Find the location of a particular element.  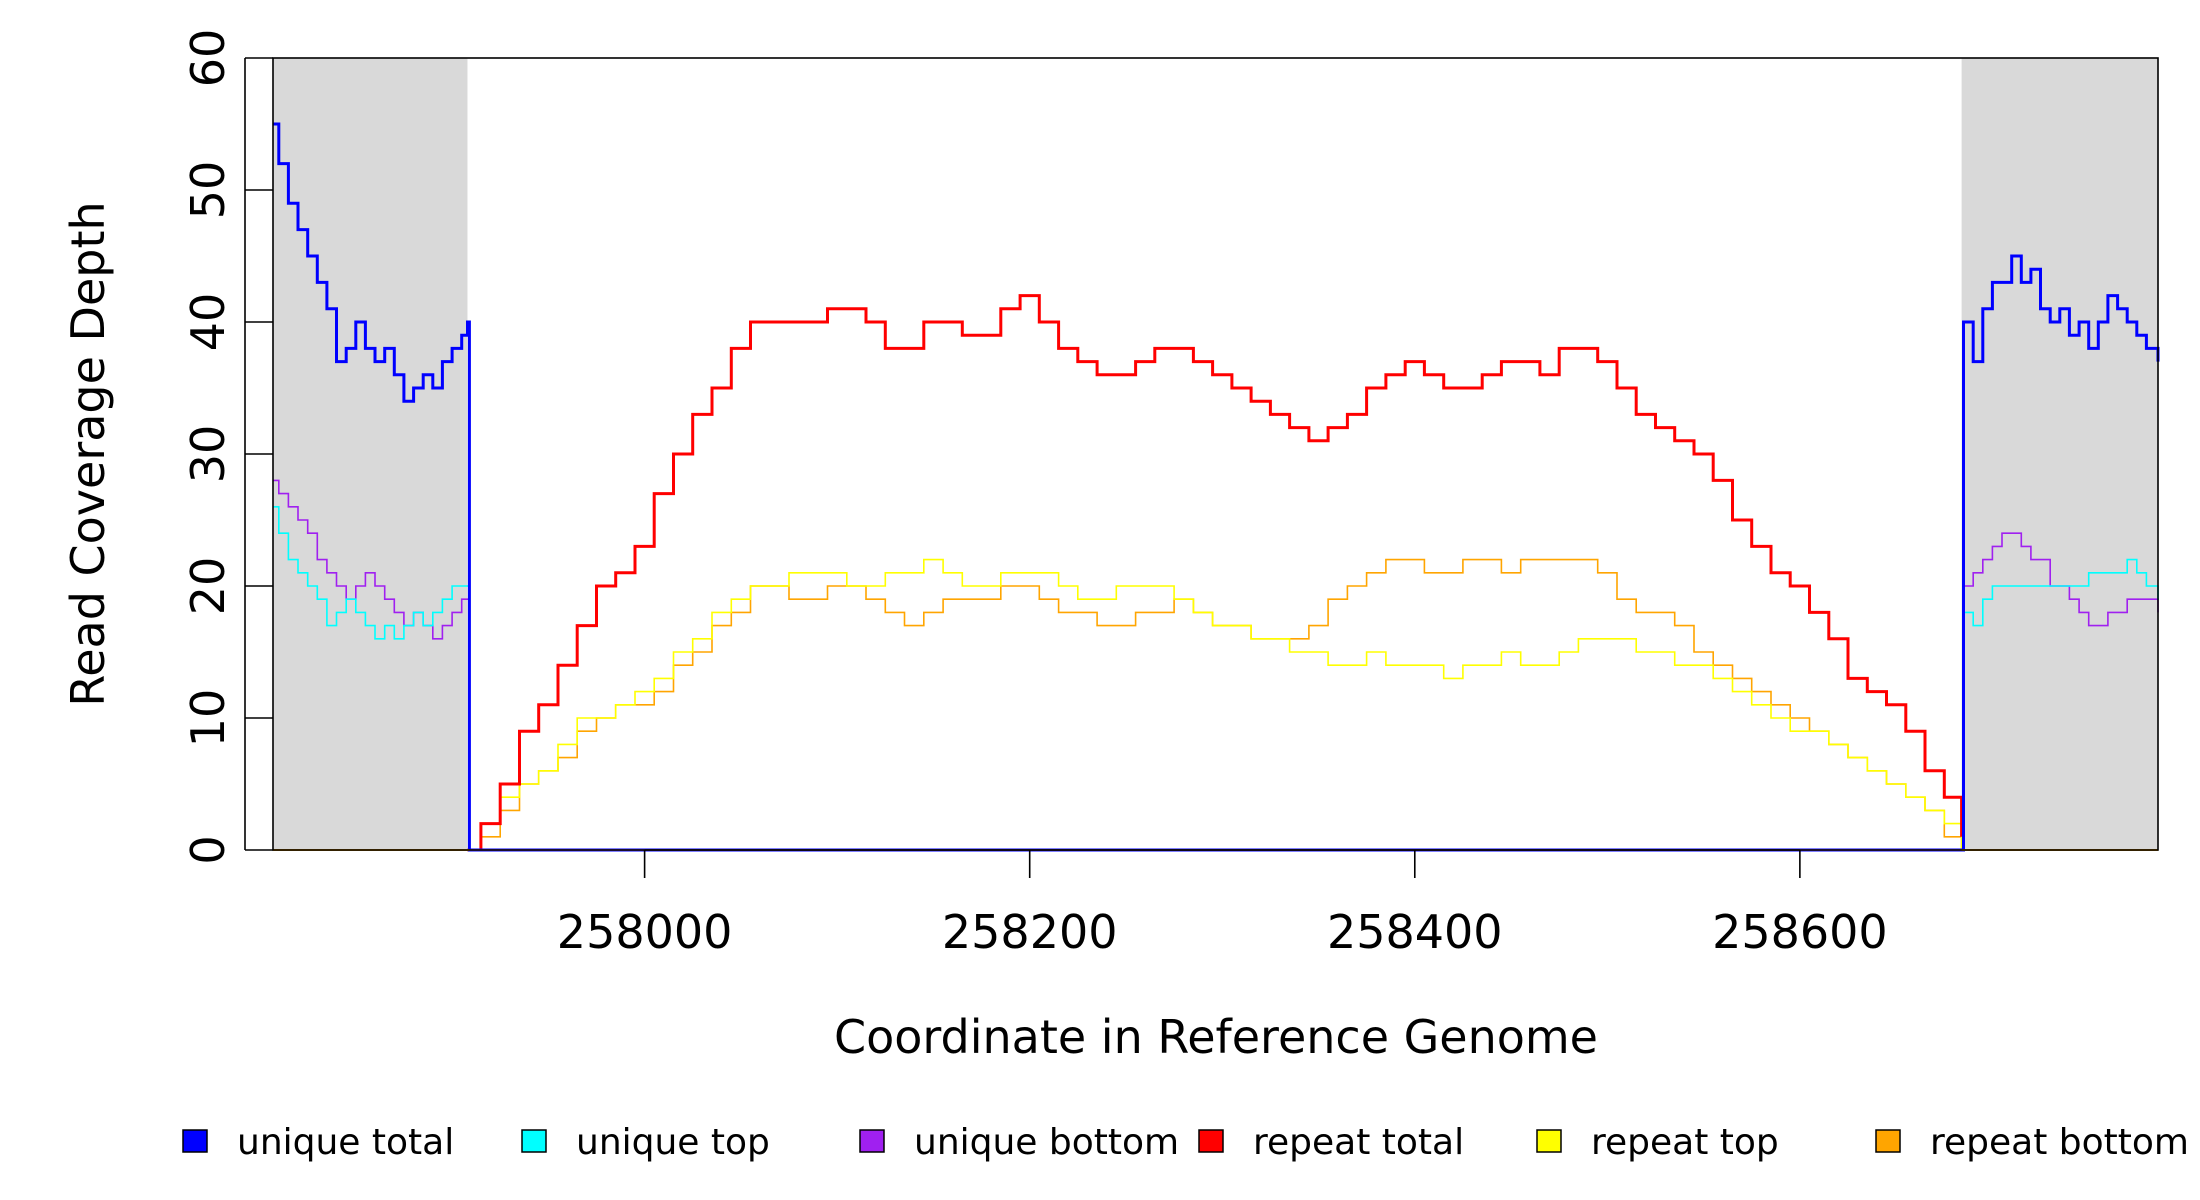

legend-label-unique-total: unique total is located at coordinates (345, 1142).